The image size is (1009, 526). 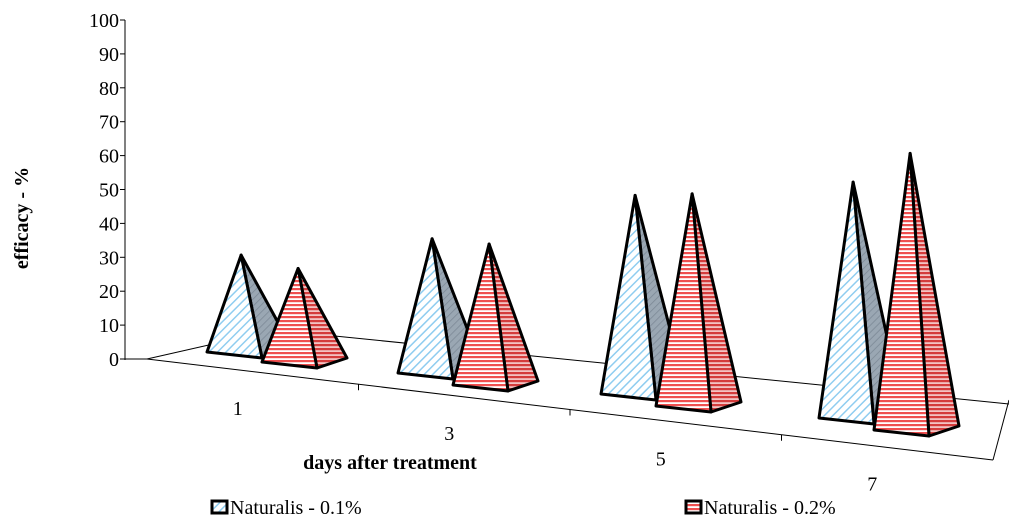 I want to click on y-tick-label: 100, so click(x=104, y=21).